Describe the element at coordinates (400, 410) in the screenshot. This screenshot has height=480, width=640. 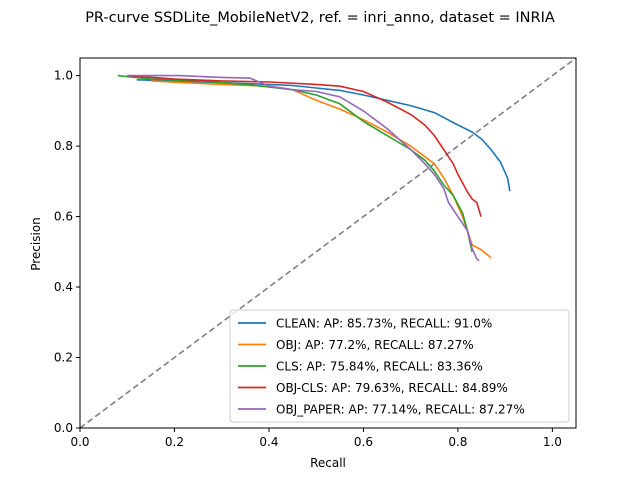
I see `legend-entry-4: OBJ_PAPER: AP: 77.14%, RECALL: 87.27%` at that location.